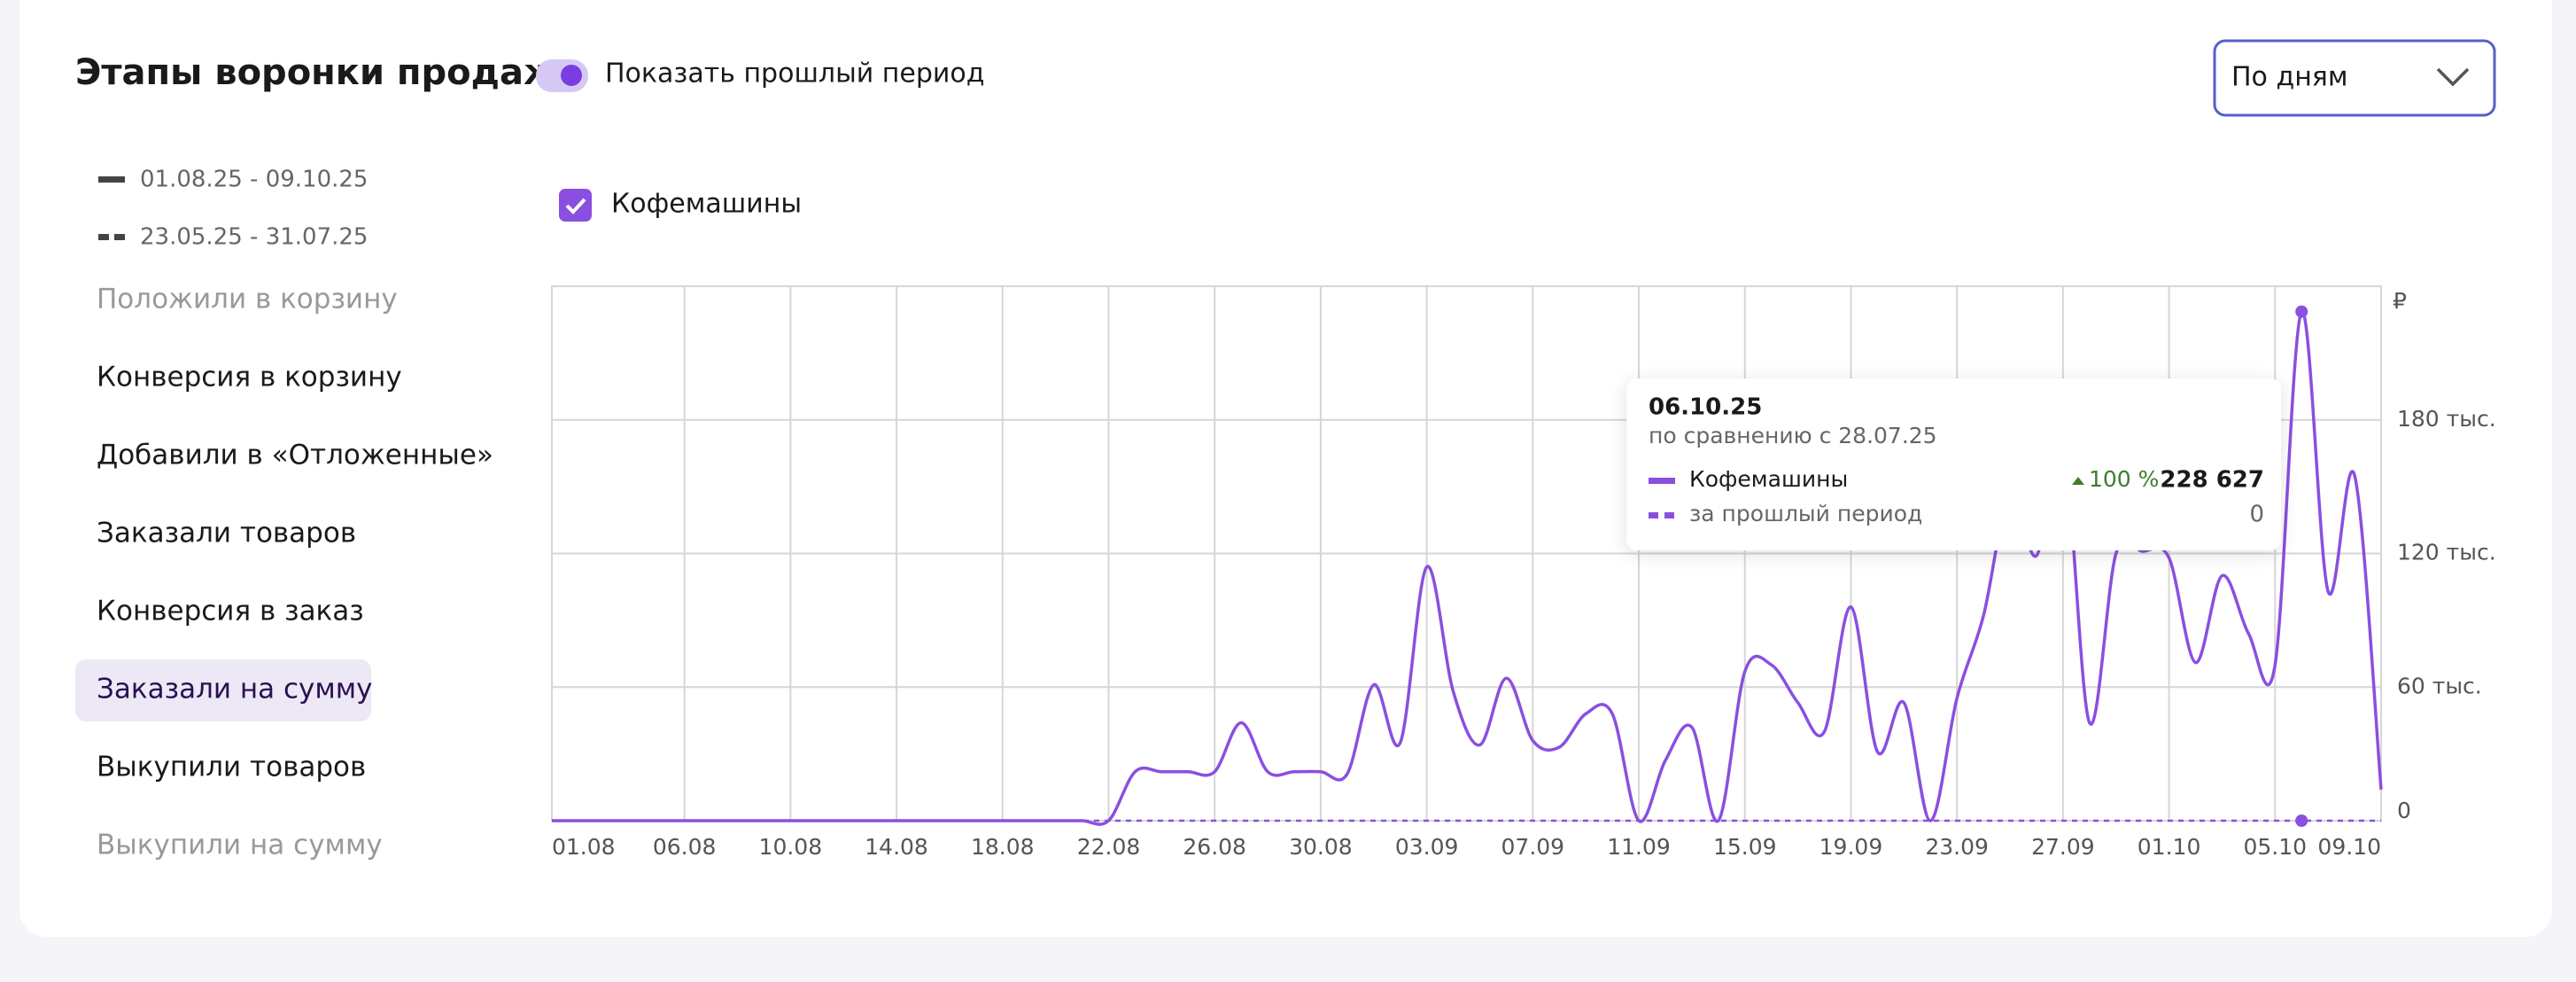 The image size is (2576, 982). Describe the element at coordinates (235, 689) in the screenshot. I see `menu-item: Заказали на сумму` at that location.